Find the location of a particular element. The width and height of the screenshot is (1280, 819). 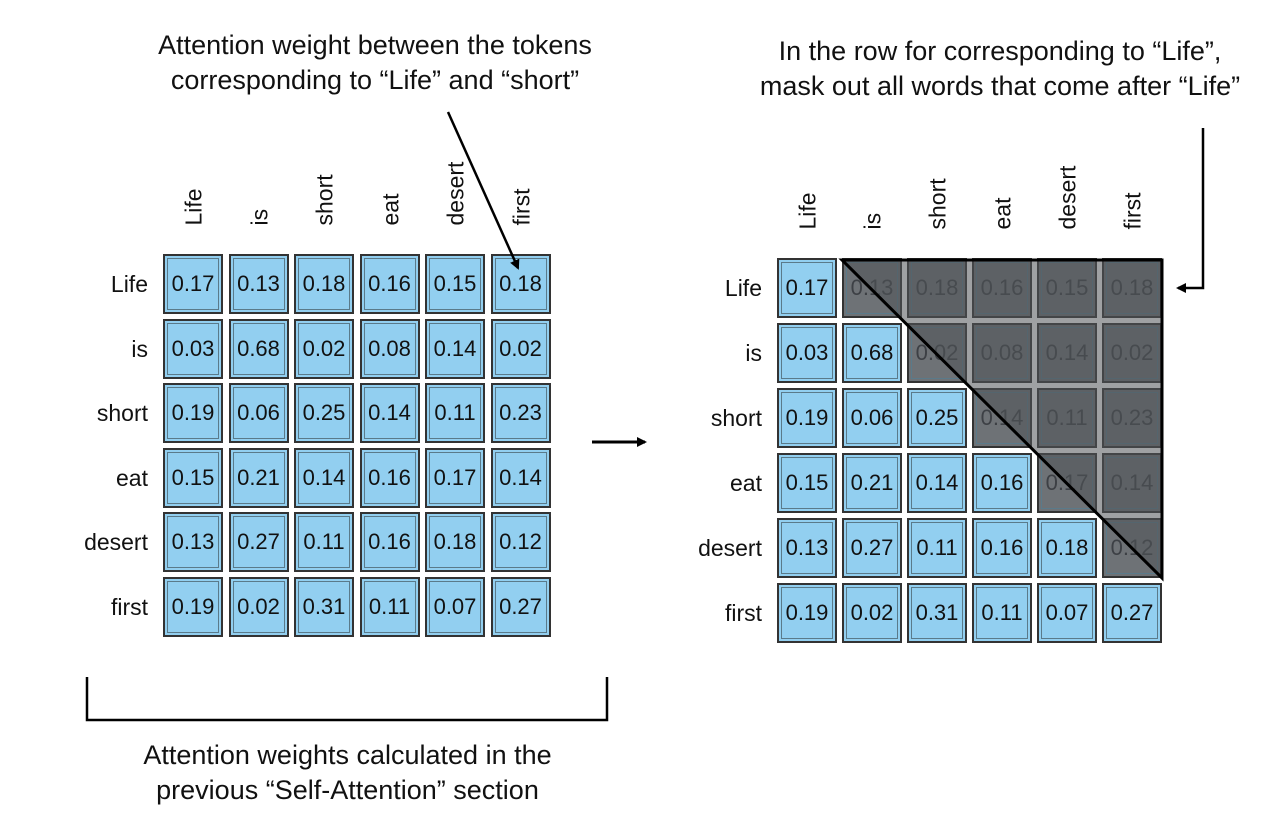

left-cell: 0.25 is located at coordinates (324, 413).